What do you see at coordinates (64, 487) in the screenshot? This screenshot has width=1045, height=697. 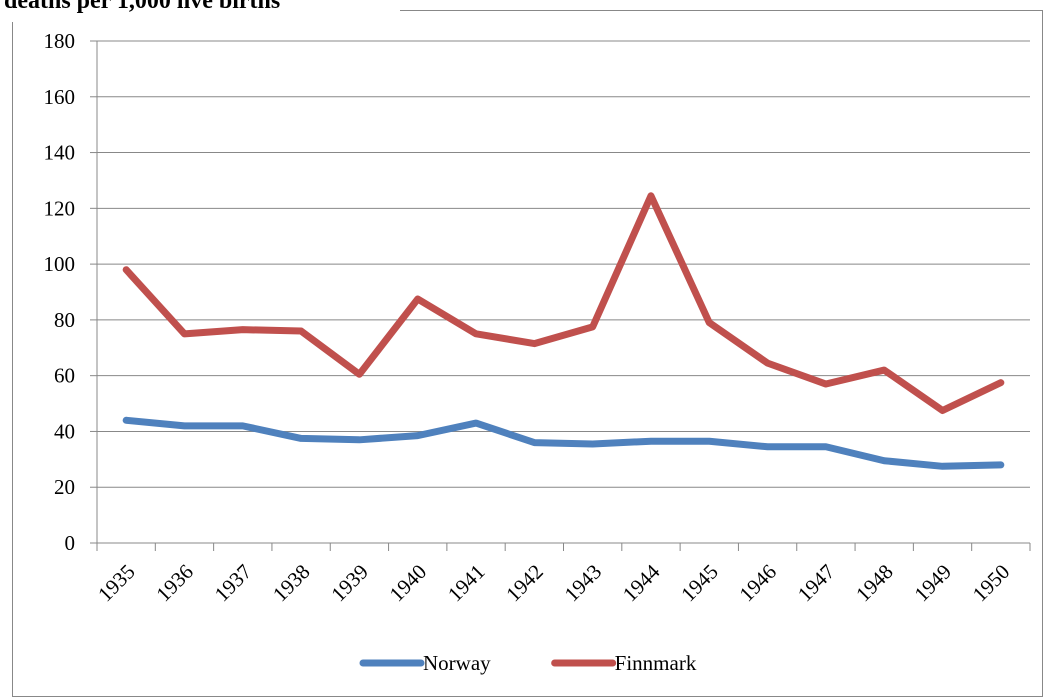 I see `y-tick-label: 20` at bounding box center [64, 487].